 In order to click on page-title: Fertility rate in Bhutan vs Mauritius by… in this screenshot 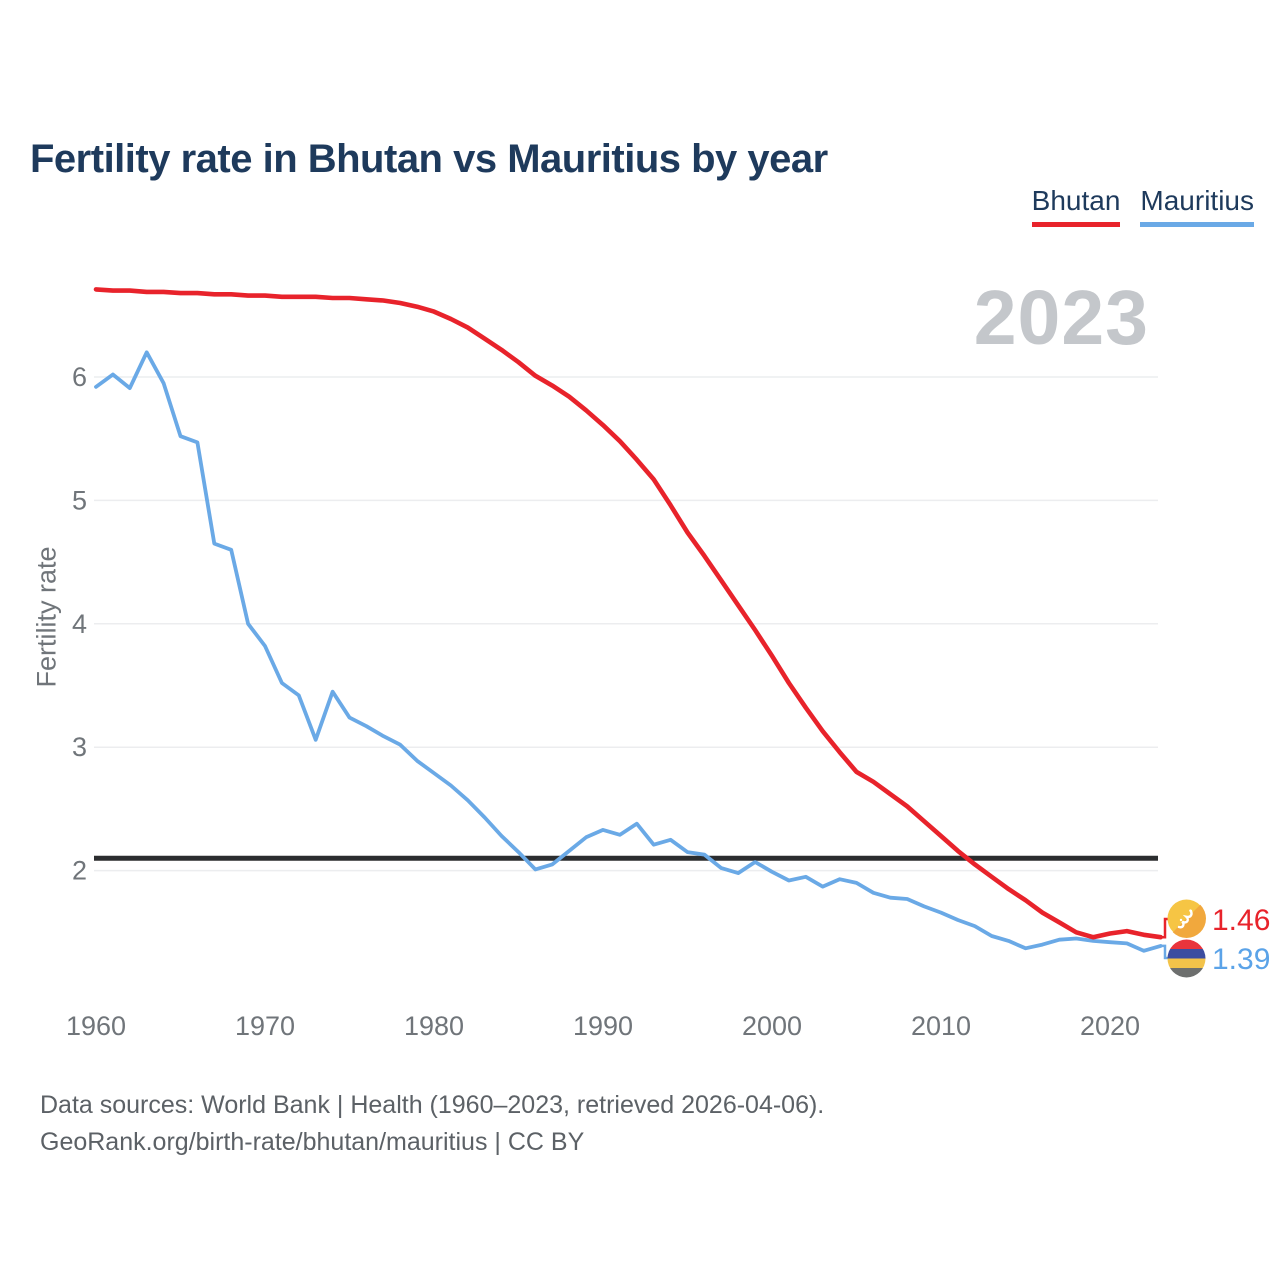, I will do `click(429, 158)`.